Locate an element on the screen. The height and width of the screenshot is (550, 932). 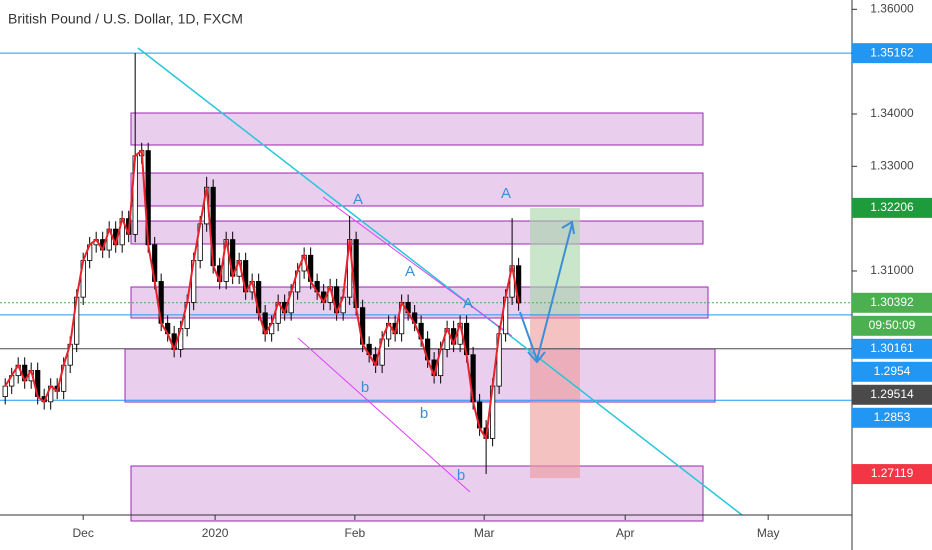
annotations: A A A Ab b b is located at coordinates (432, 334).